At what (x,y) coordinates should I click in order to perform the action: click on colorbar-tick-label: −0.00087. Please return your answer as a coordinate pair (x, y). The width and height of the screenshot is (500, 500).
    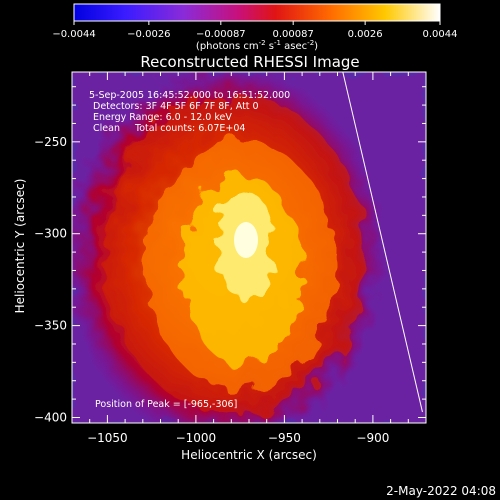
    Looking at the image, I should click on (221, 34).